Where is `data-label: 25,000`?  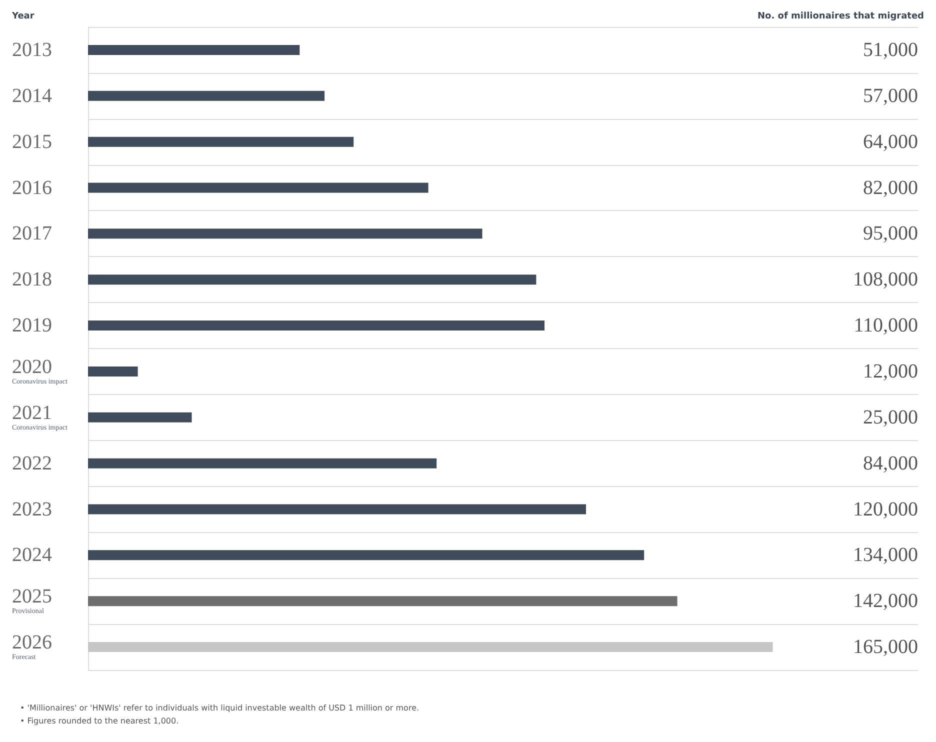
data-label: 25,000 is located at coordinates (890, 417).